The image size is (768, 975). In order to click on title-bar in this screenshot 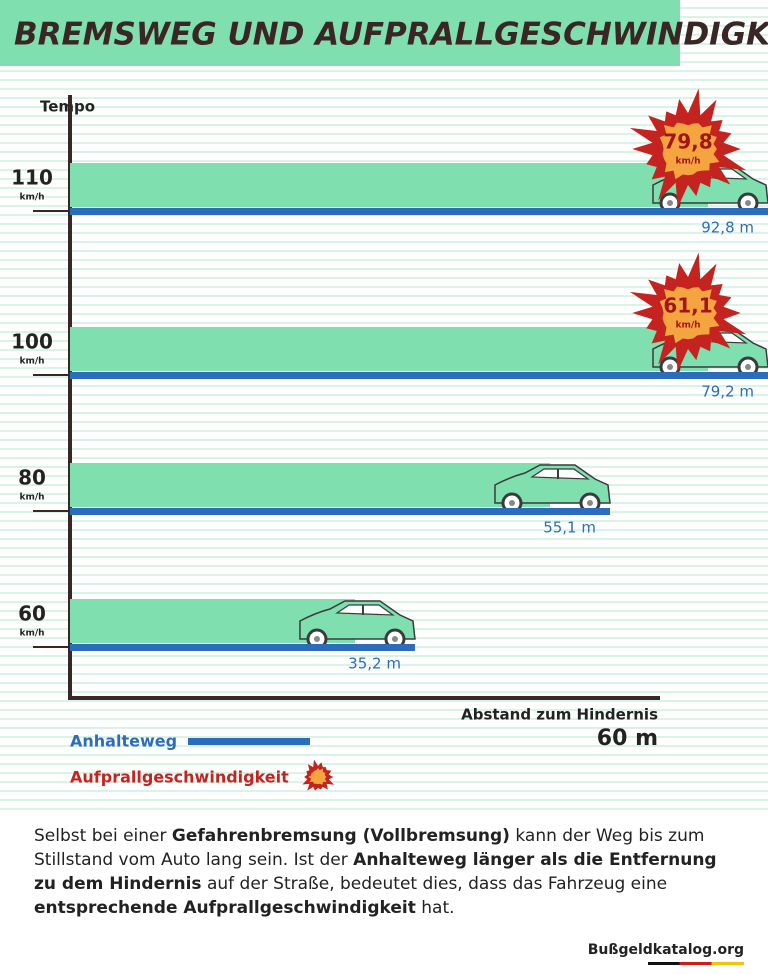, I will do `click(340, 33)`.